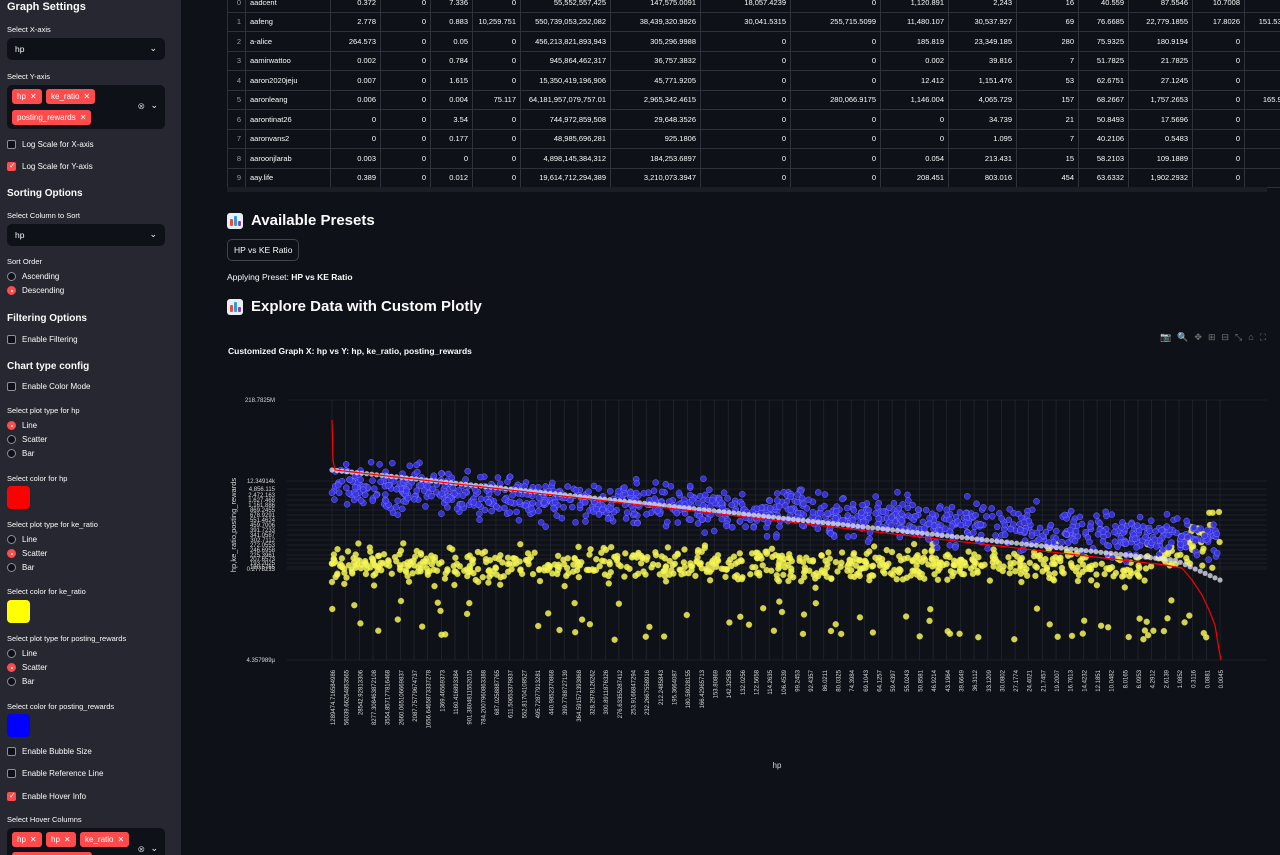 Image resolution: width=1280 pixels, height=855 pixels. Describe the element at coordinates (1262, 337) in the screenshot. I see `fullscreen-icon: ⛶` at that location.